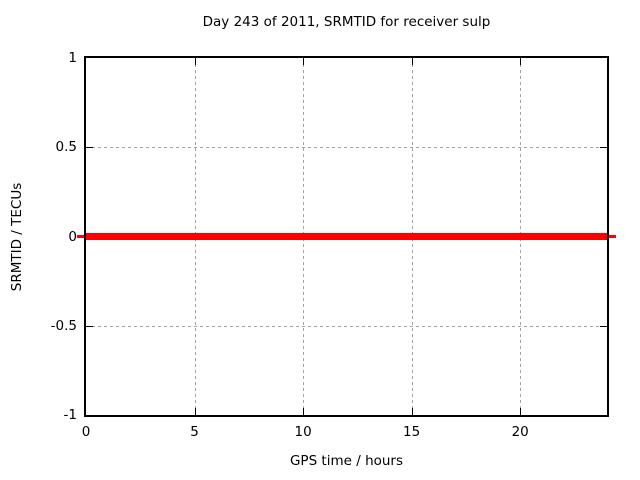 The image size is (640, 480). I want to click on y-tick-label: 1, so click(72, 58).